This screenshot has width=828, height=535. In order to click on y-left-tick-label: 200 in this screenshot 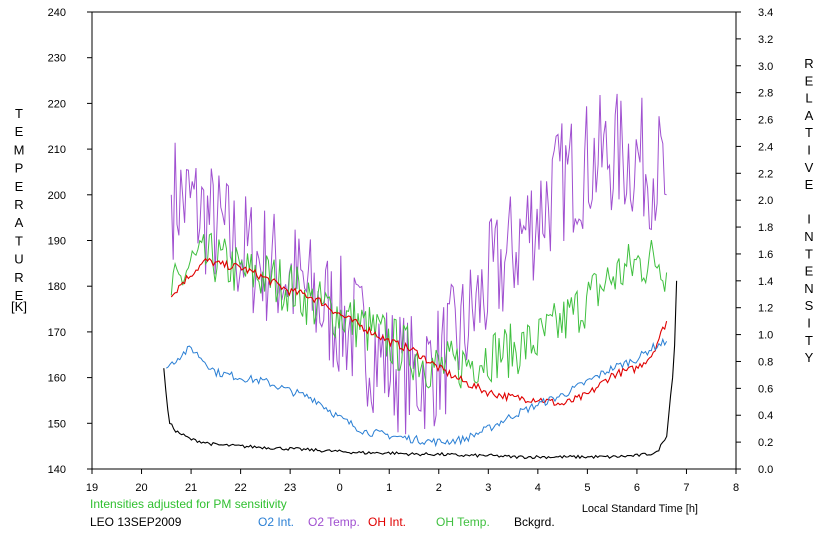, I will do `click(57, 196)`.